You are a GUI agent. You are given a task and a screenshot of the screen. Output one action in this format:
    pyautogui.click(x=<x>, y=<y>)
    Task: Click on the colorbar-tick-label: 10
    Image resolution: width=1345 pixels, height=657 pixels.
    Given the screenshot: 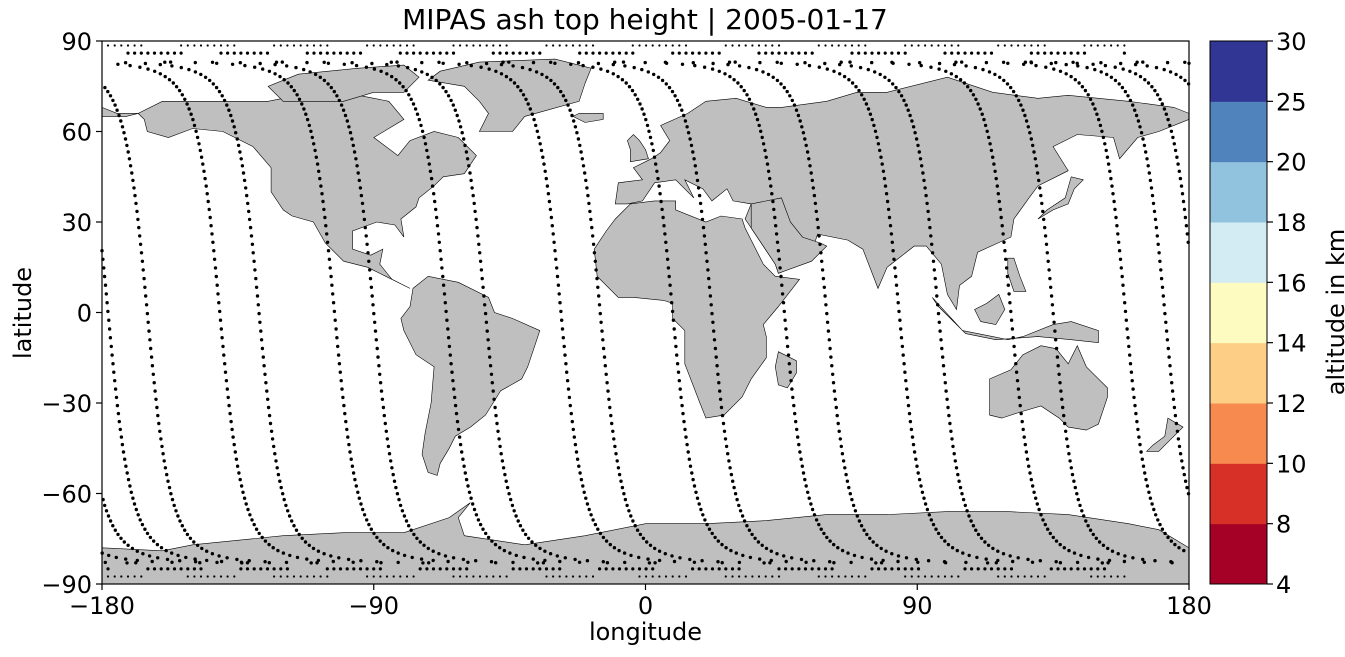 What is the action you would take?
    pyautogui.click(x=1291, y=464)
    